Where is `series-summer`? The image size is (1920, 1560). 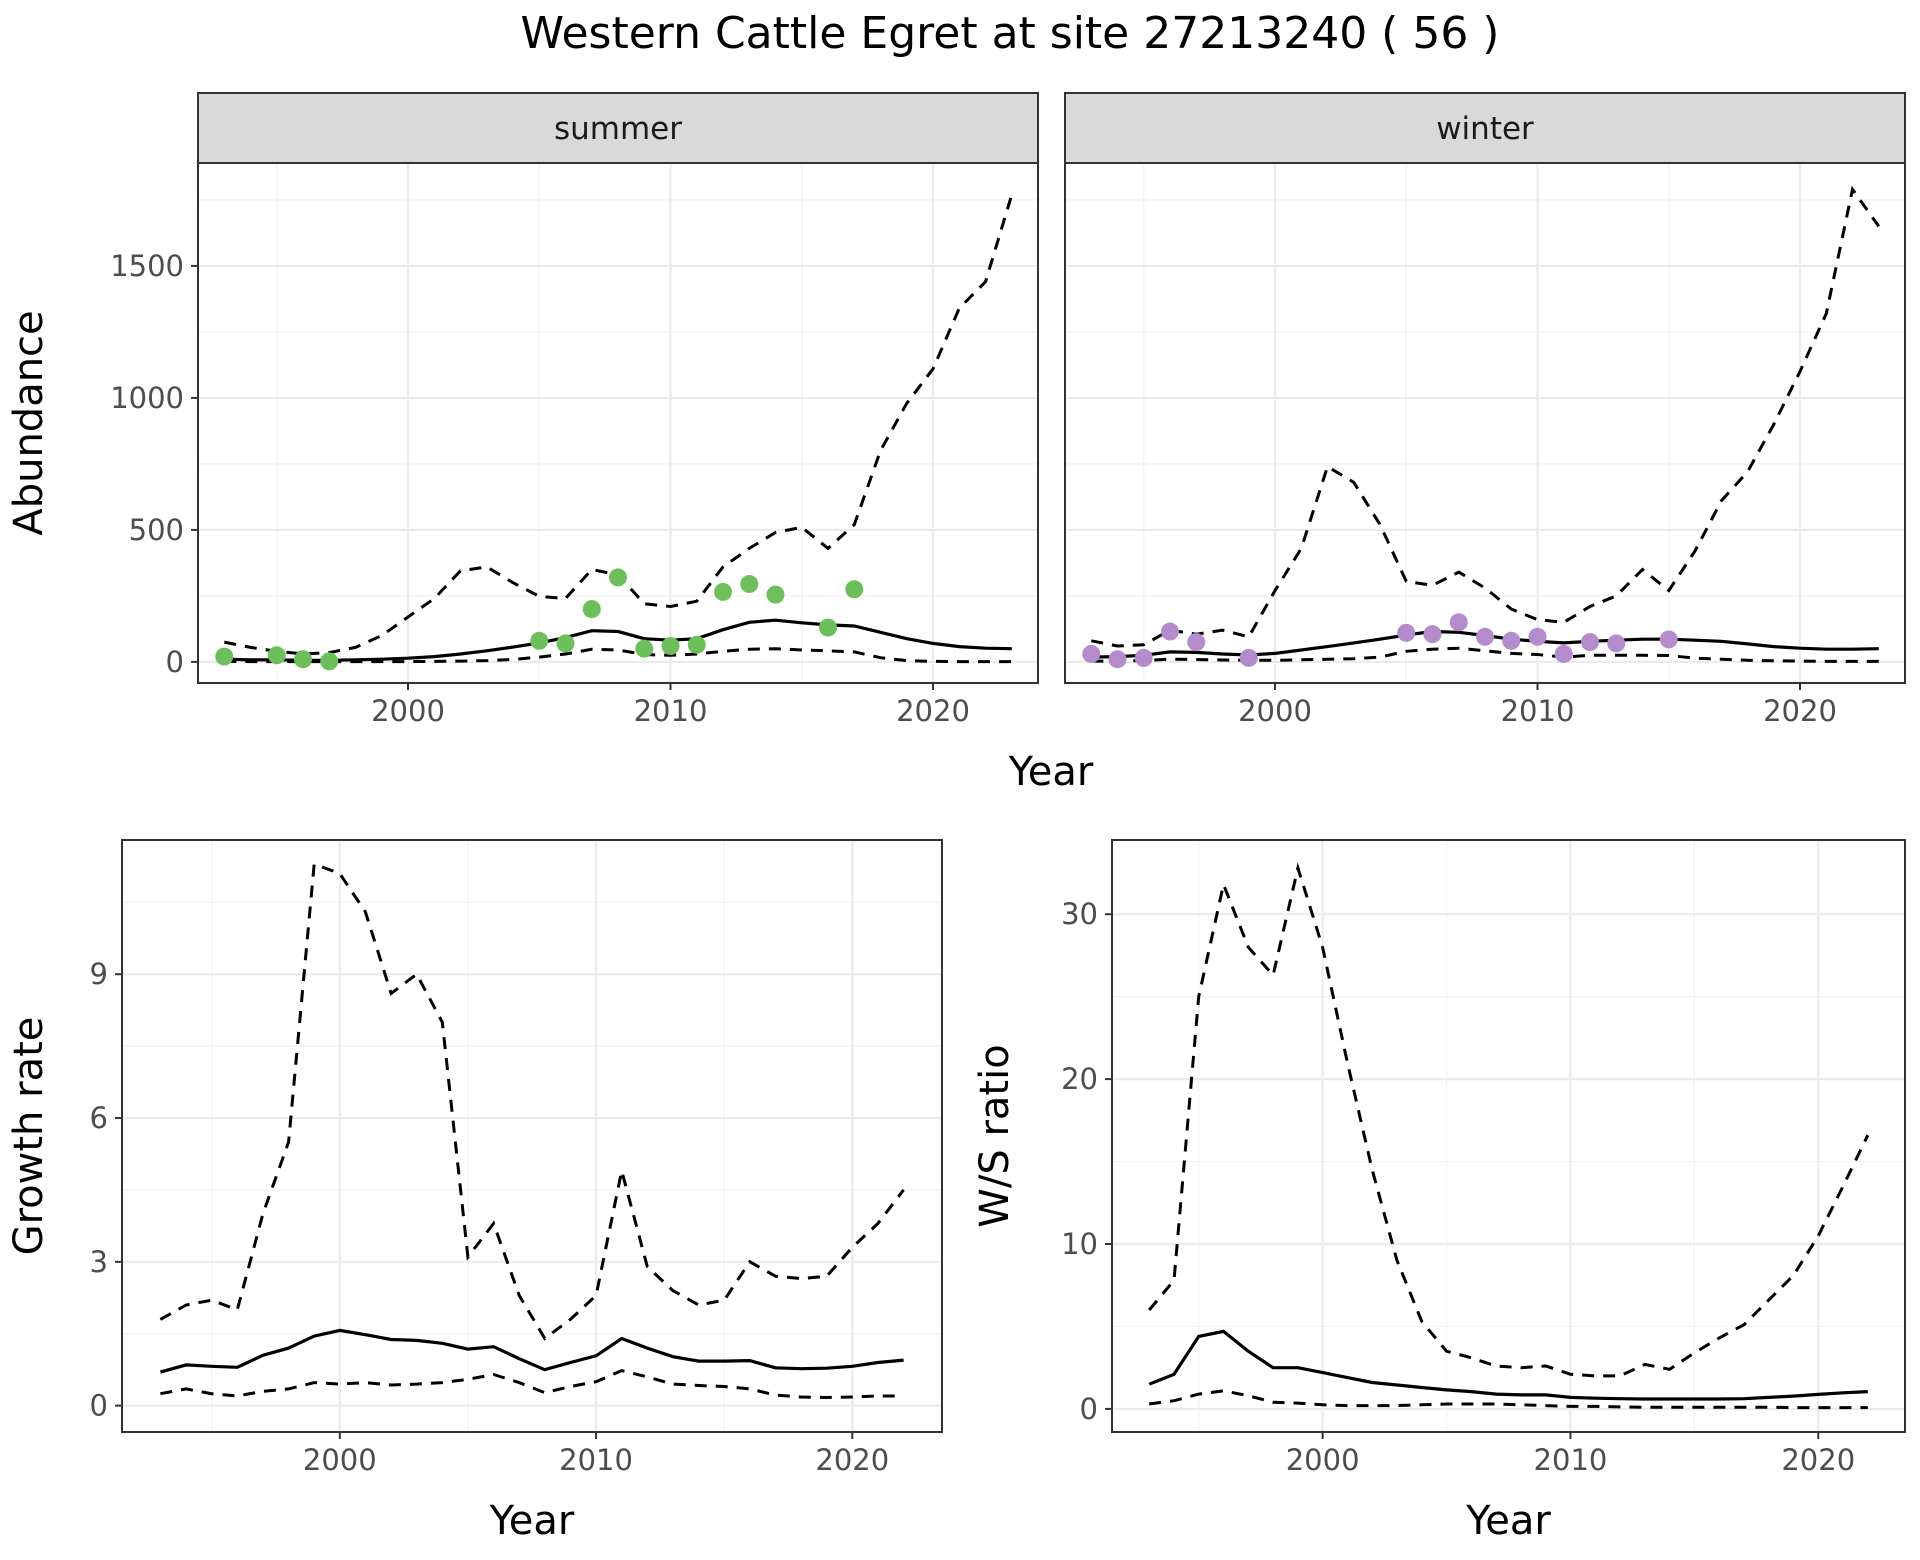 series-summer is located at coordinates (614, 432).